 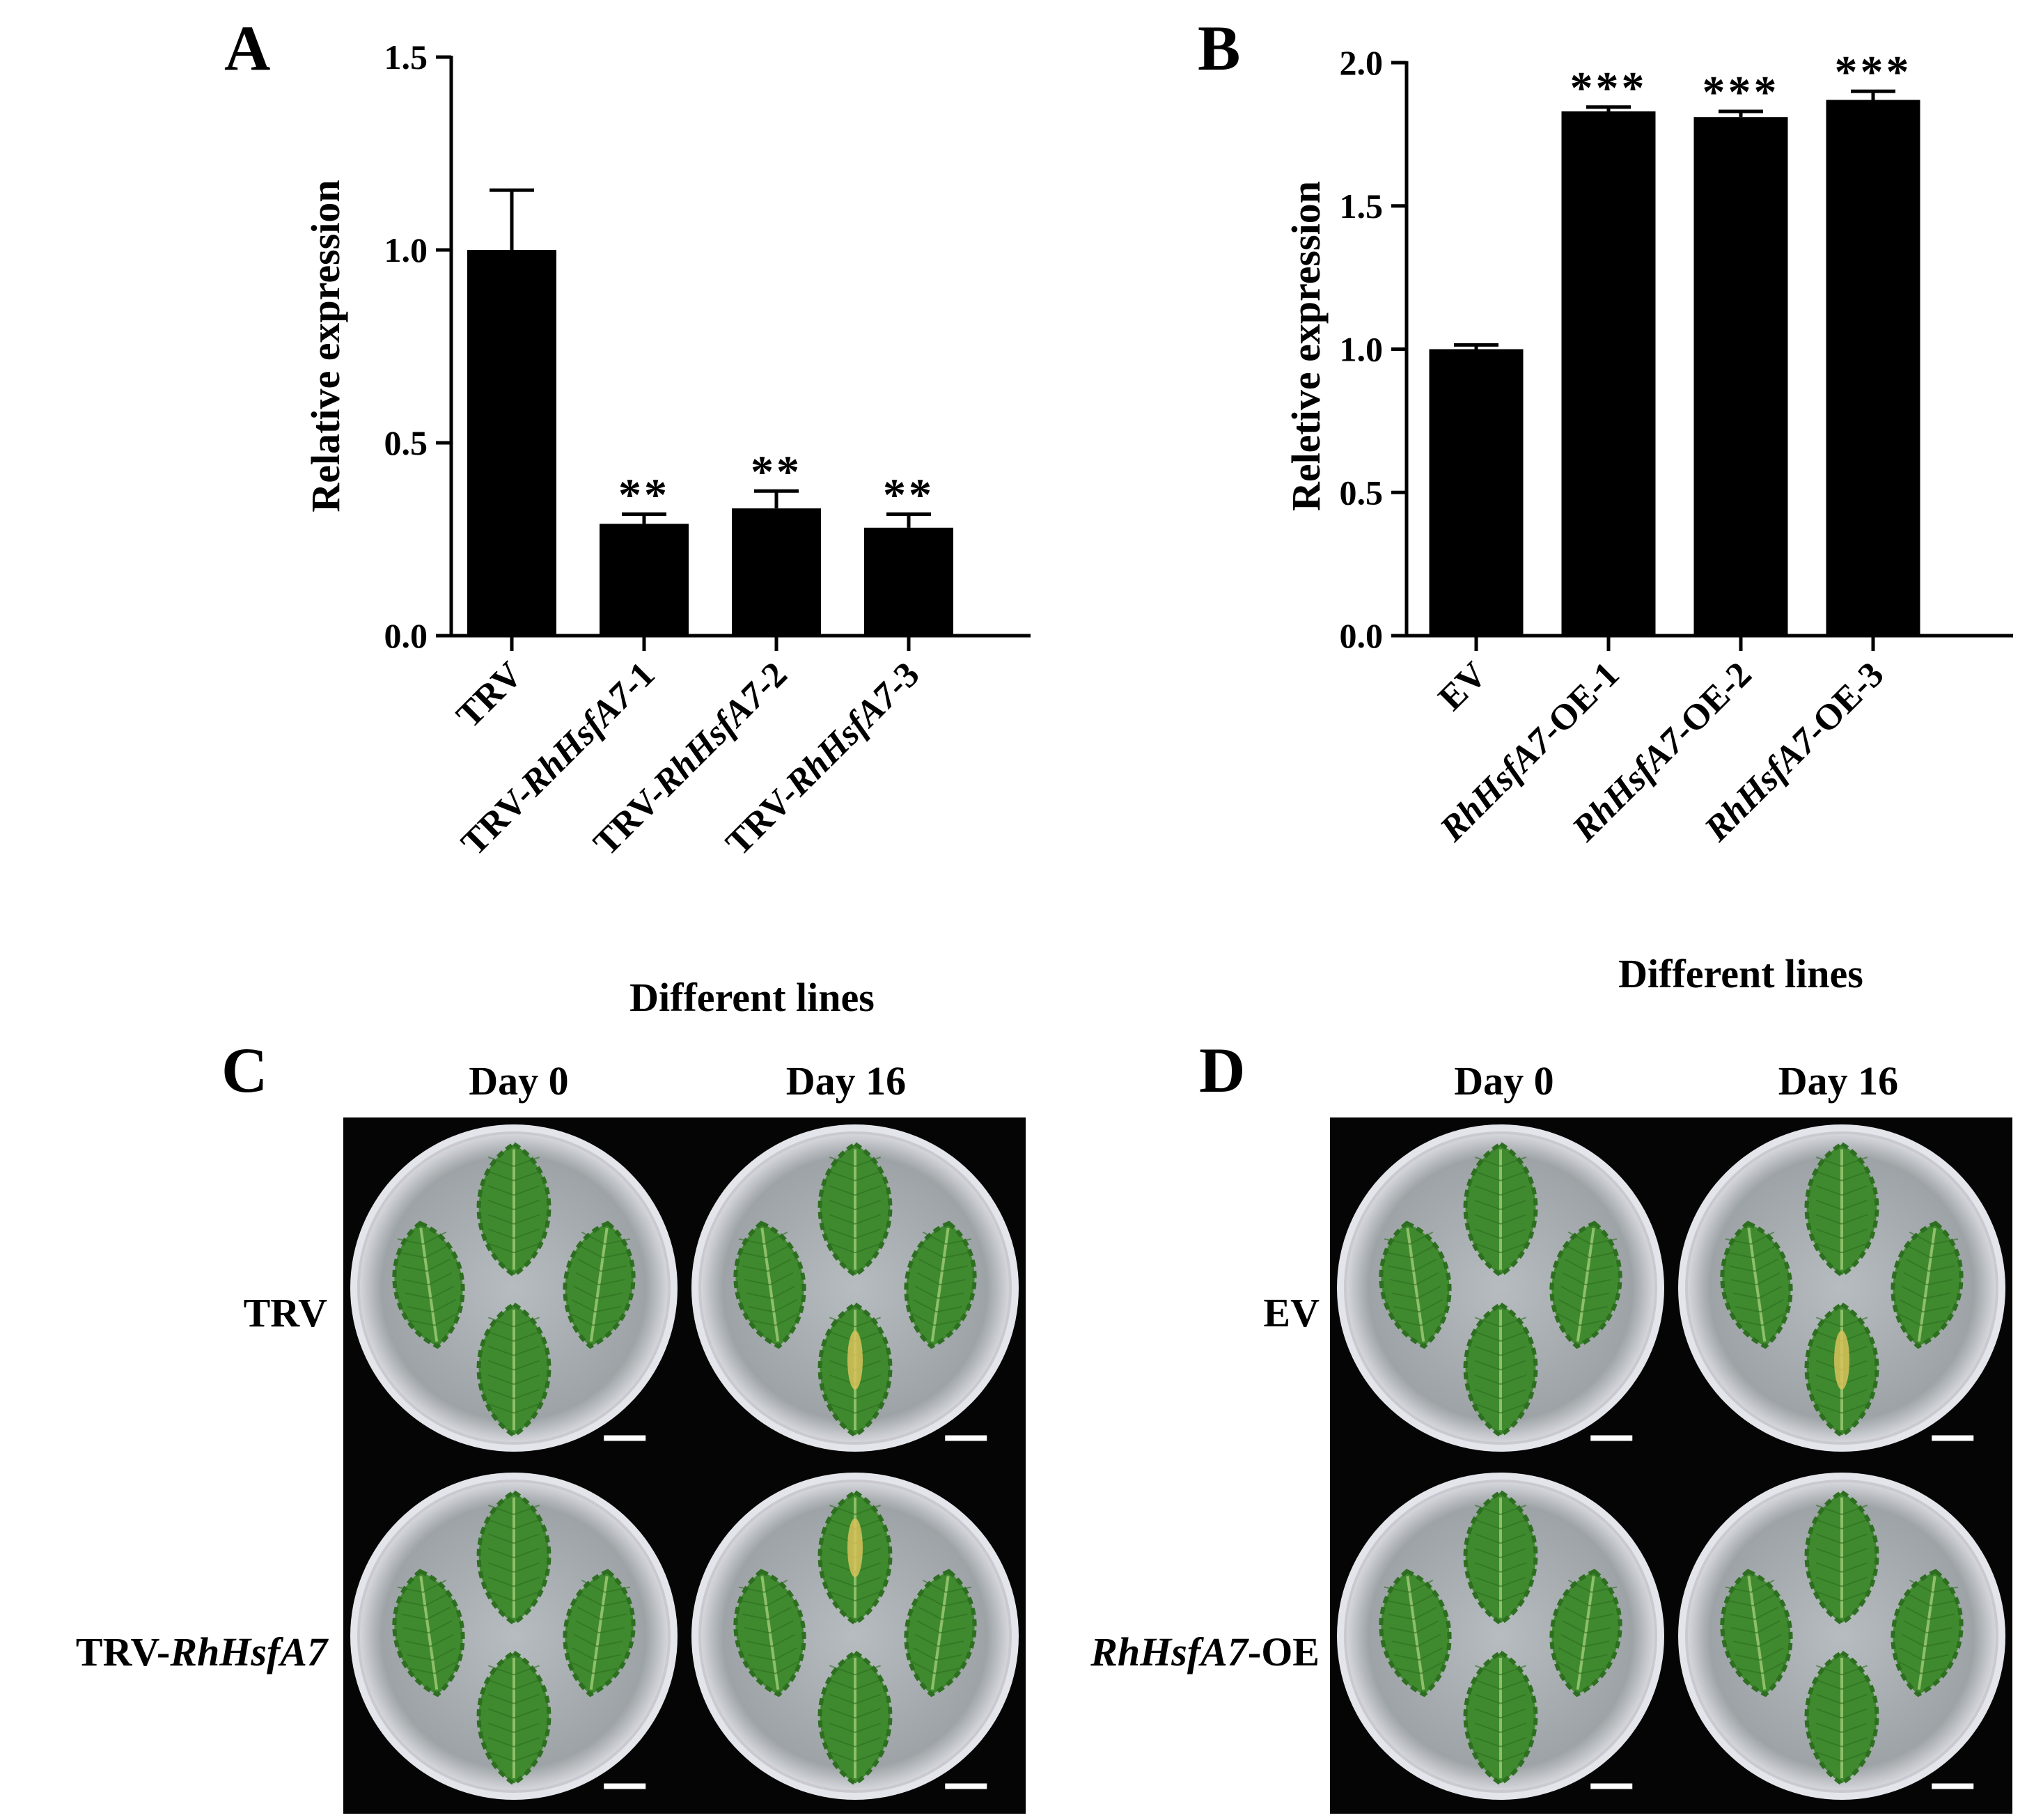 What do you see at coordinates (1205, 1652) in the screenshot?
I see `row-label: RhHsfA7-OE` at bounding box center [1205, 1652].